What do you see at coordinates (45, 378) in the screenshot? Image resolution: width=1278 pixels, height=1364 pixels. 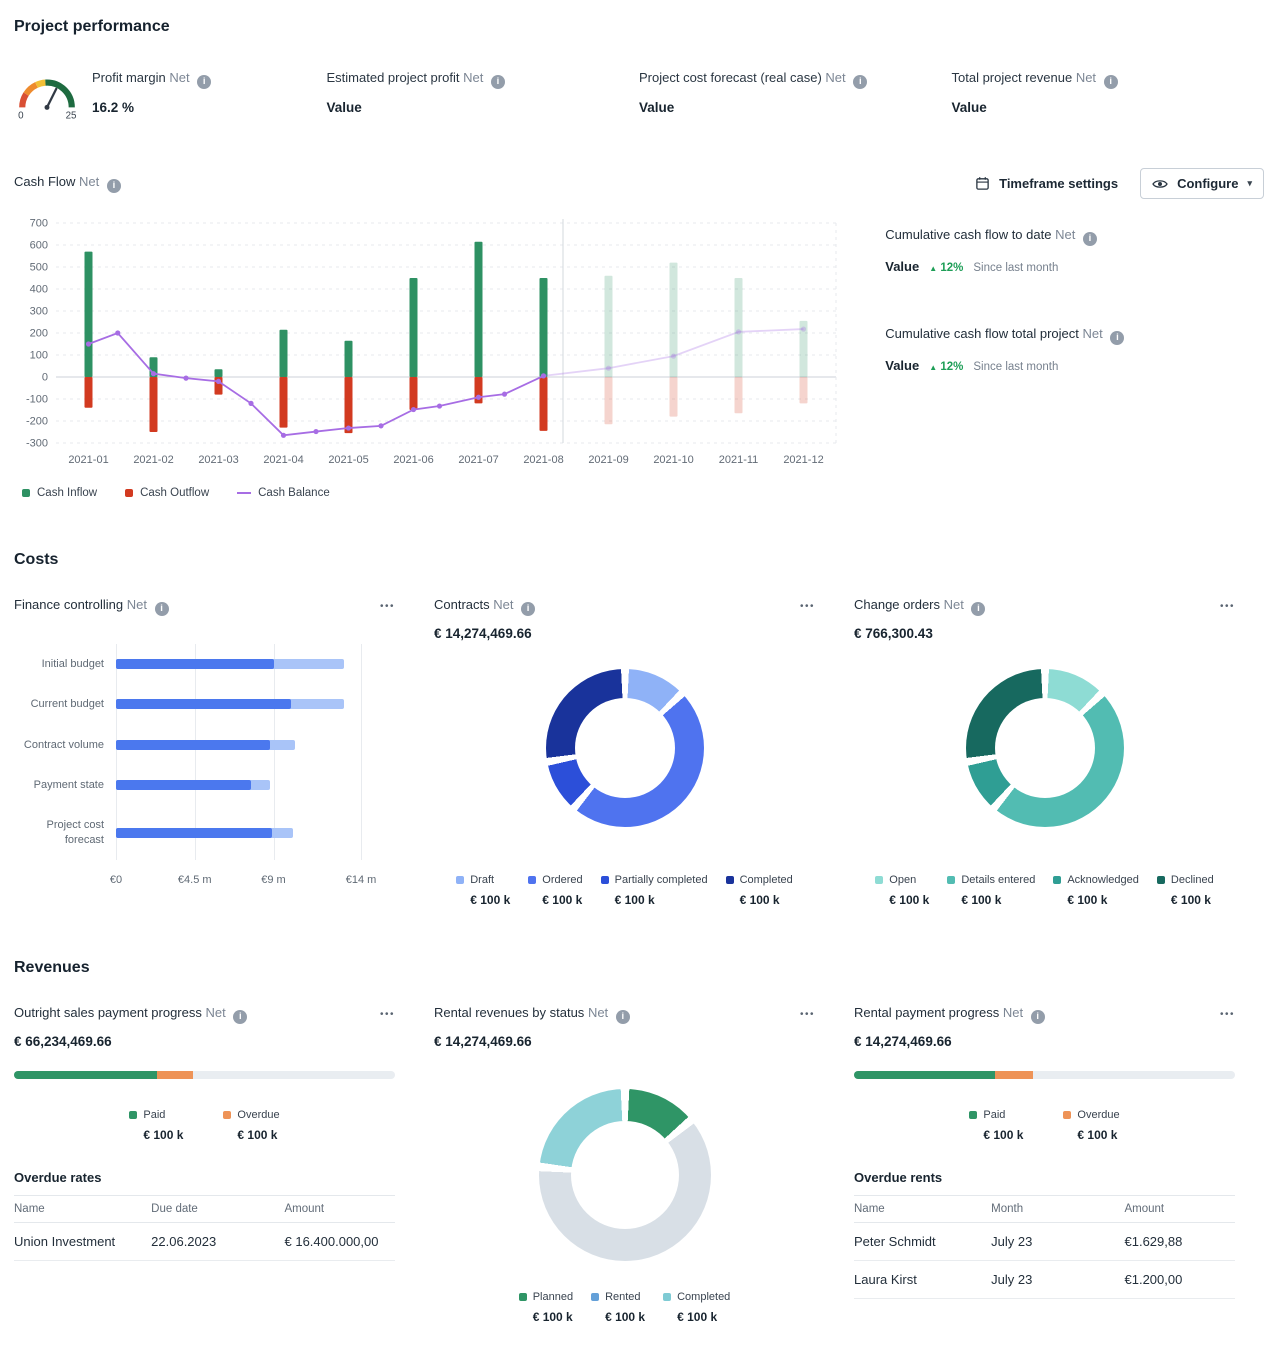 I see `svg-text: 0` at bounding box center [45, 378].